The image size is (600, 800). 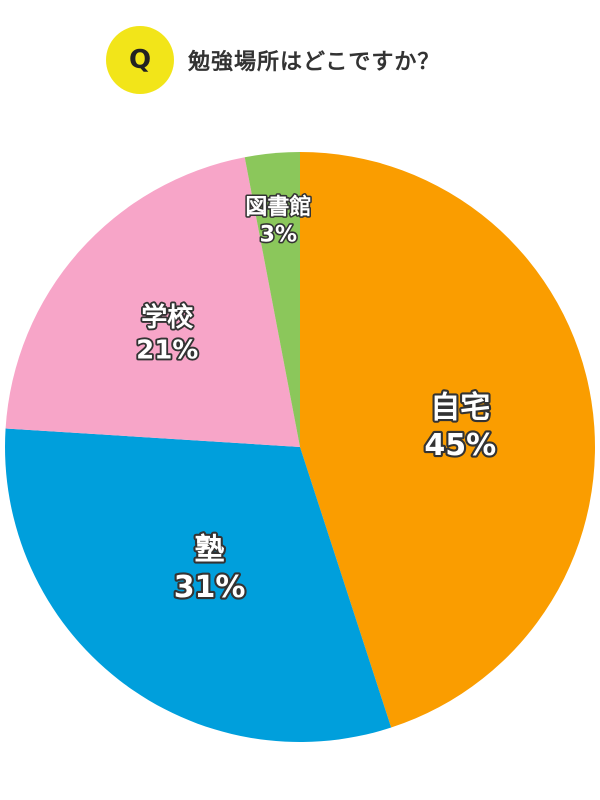 What do you see at coordinates (272, 299) in the screenshot?
I see `pie-slice-library` at bounding box center [272, 299].